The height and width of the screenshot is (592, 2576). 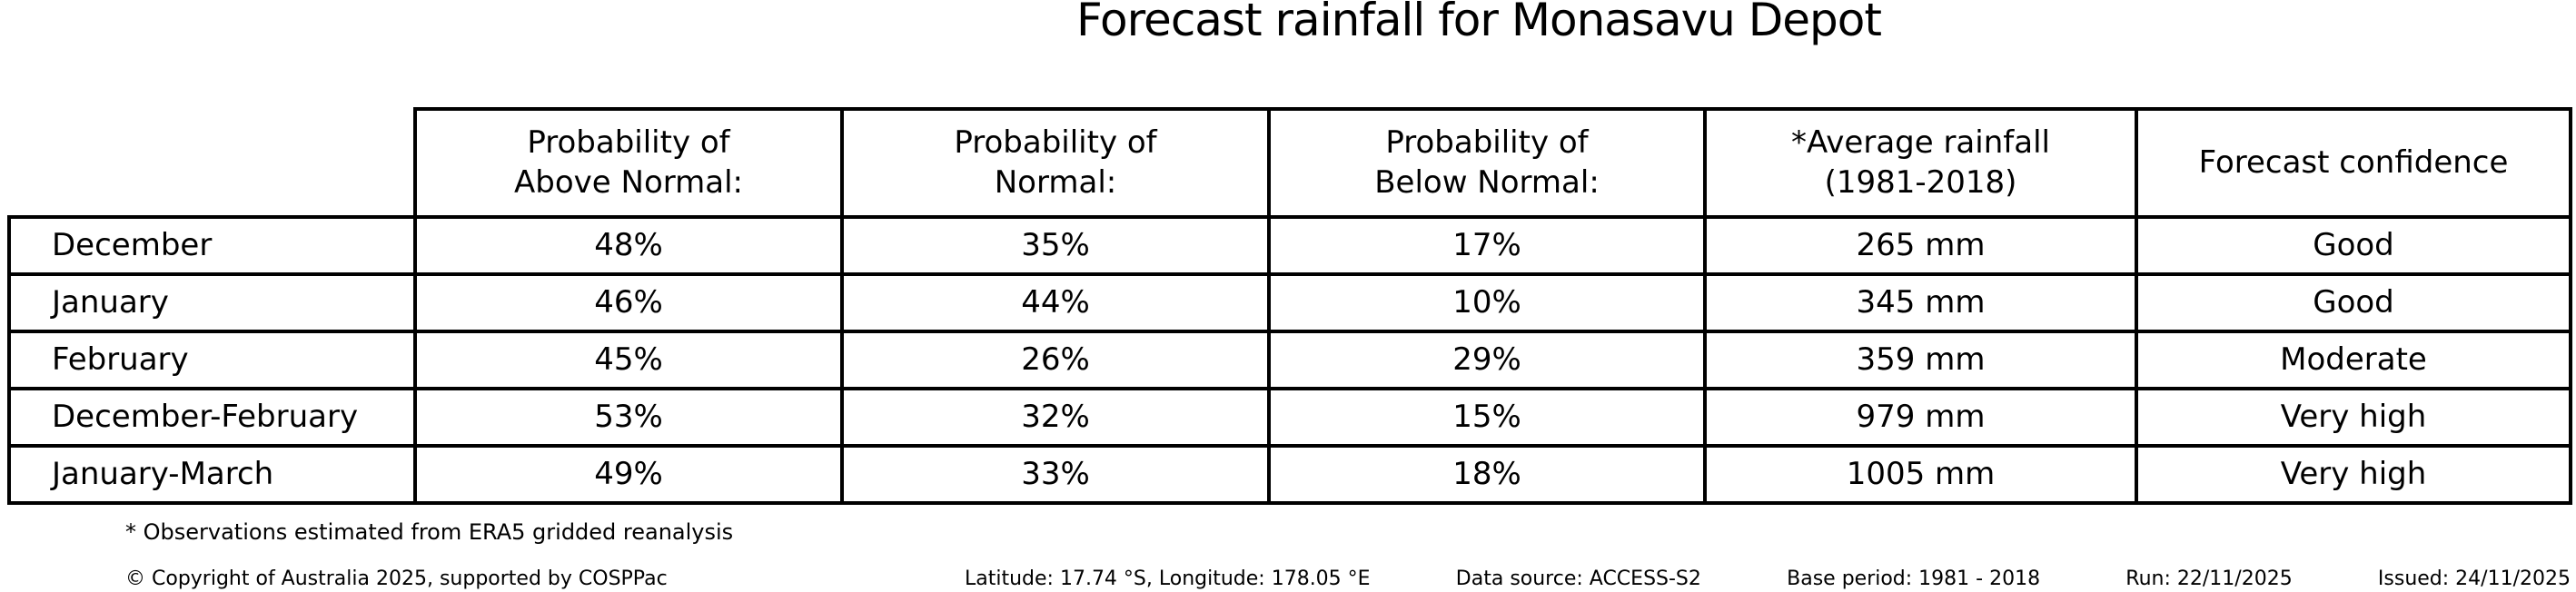 I want to click on cell-december-average: 265 mm, so click(x=1921, y=245).